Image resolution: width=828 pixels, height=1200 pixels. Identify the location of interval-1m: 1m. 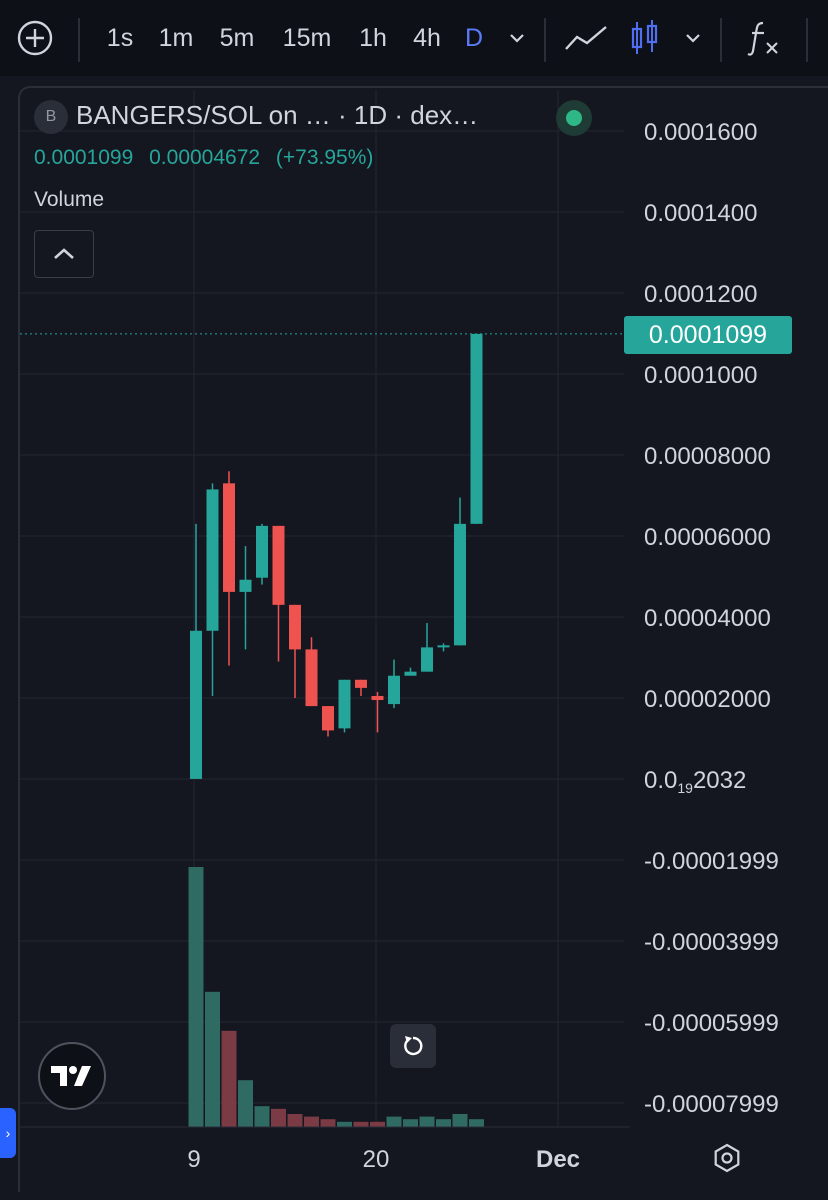
(176, 37).